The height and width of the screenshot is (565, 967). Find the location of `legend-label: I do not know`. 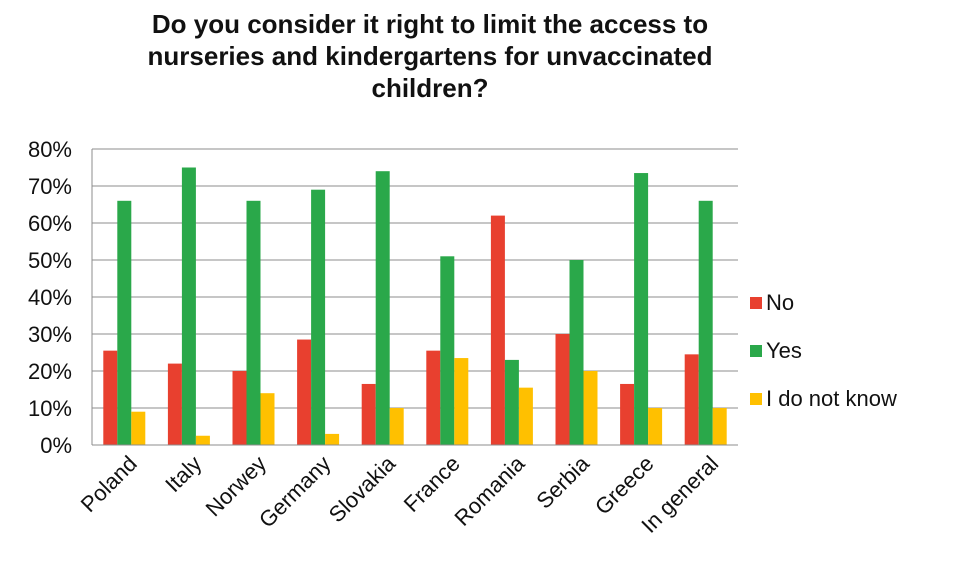

legend-label: I do not know is located at coordinates (831, 398).